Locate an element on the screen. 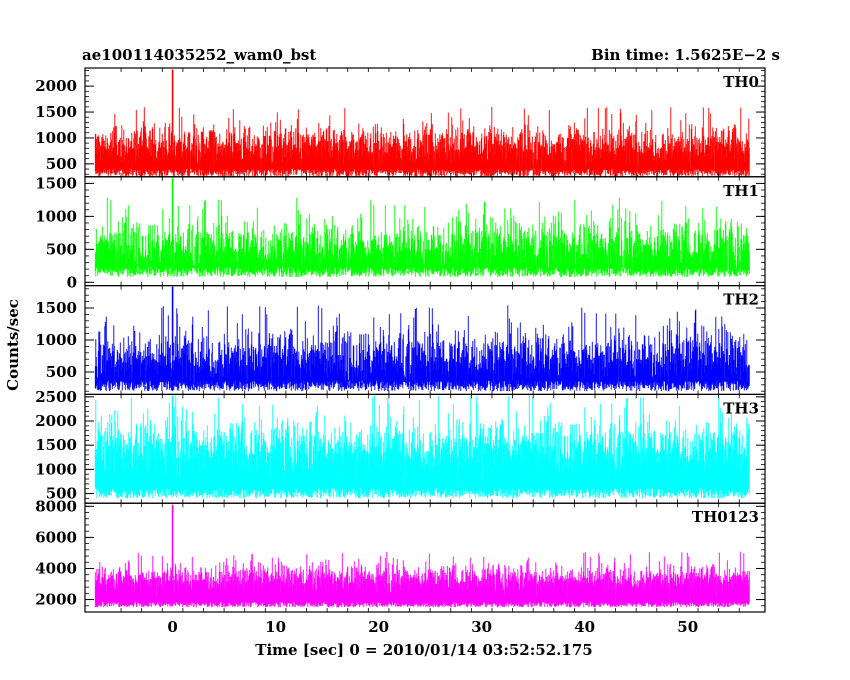 This screenshot has height=680, width=850. y-tick-label: 8000 is located at coordinates (56, 506).